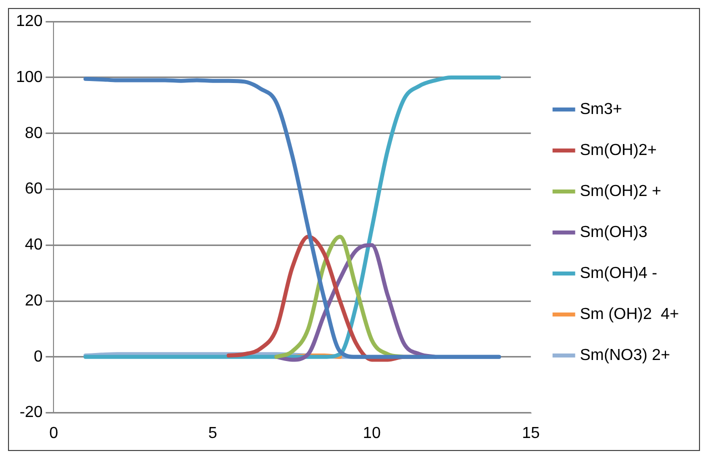  Describe the element at coordinates (630, 314) in the screenshot. I see `legend-label: Sm (OH)2 4+` at that location.